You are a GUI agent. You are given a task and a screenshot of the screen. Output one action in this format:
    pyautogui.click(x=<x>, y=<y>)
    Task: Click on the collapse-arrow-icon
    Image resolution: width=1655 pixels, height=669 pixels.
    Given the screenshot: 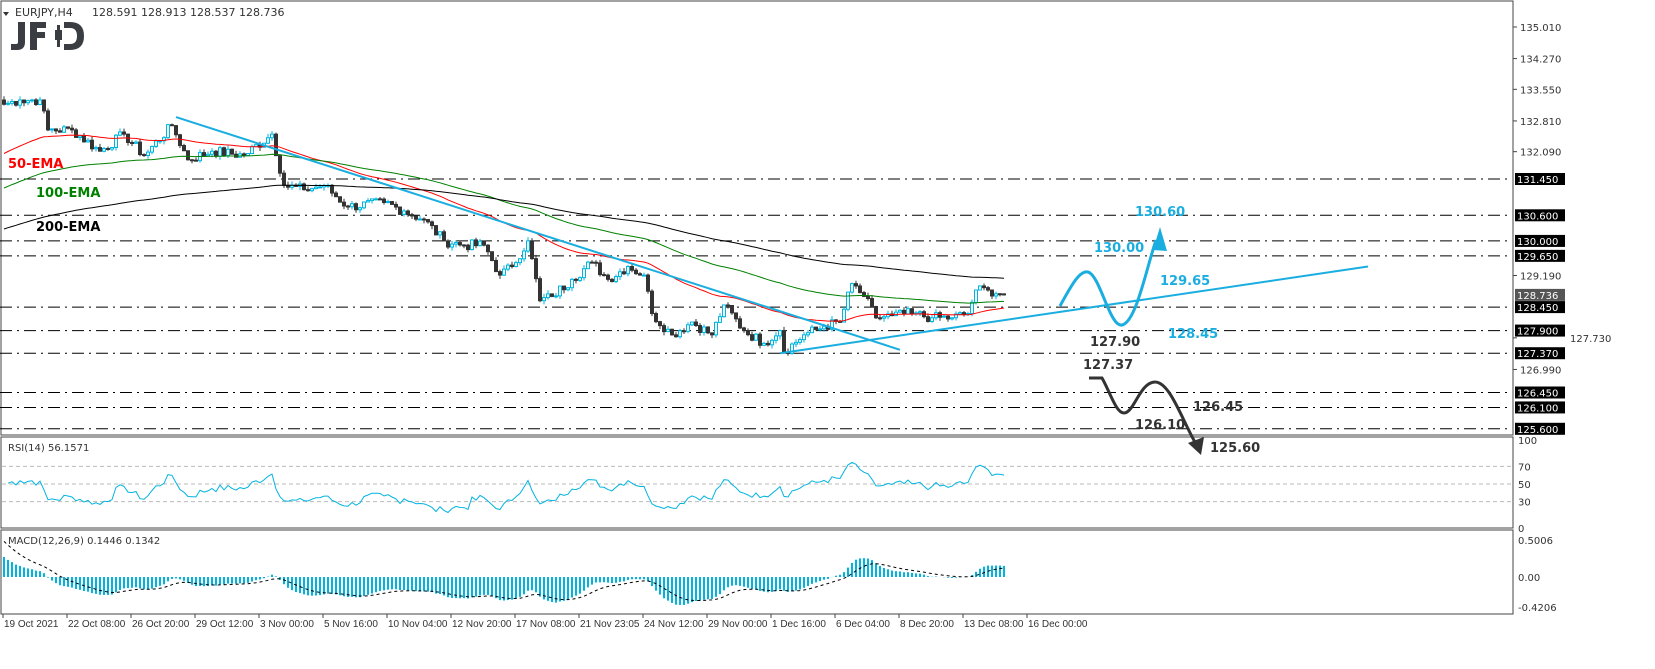 What is the action you would take?
    pyautogui.click(x=6, y=14)
    